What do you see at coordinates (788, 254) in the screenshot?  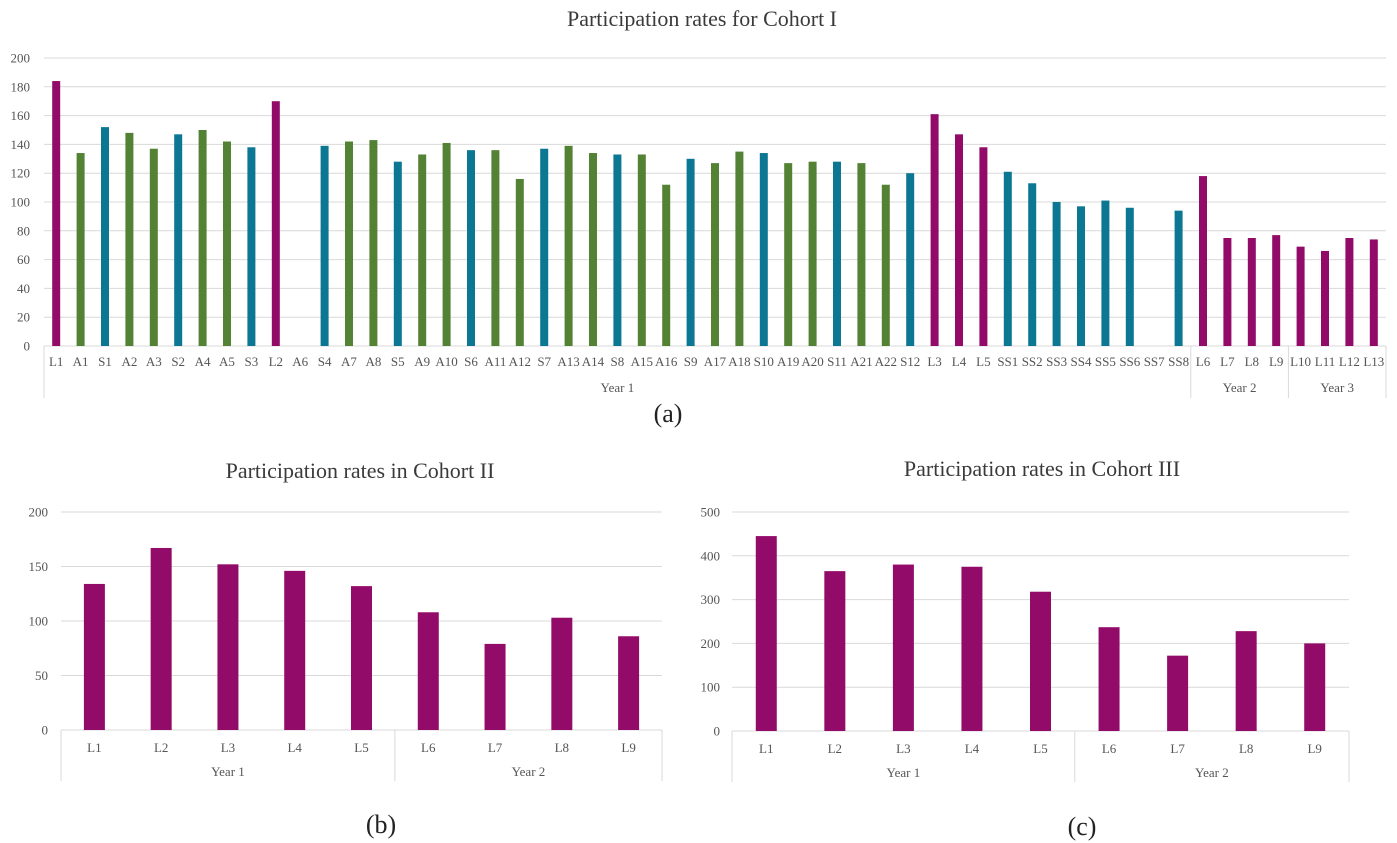 I see `bar-A19` at bounding box center [788, 254].